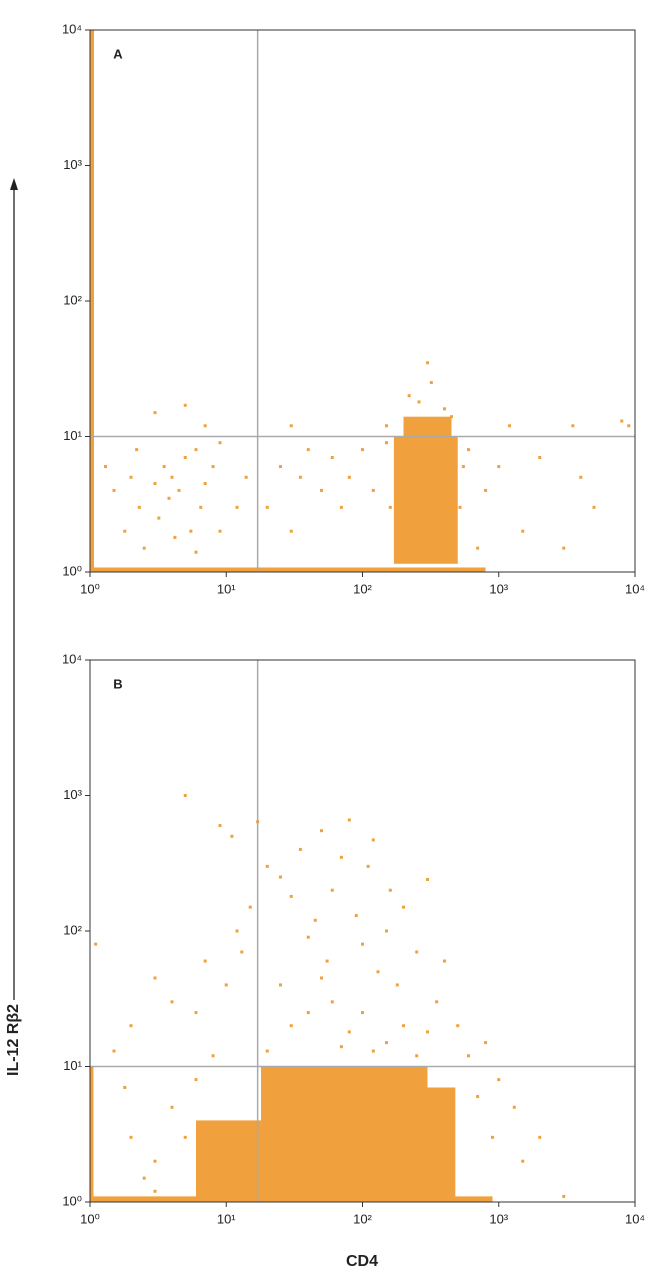 This screenshot has height=1281, width=650. Describe the element at coordinates (14, 184) in the screenshot. I see `arrow-head` at that location.